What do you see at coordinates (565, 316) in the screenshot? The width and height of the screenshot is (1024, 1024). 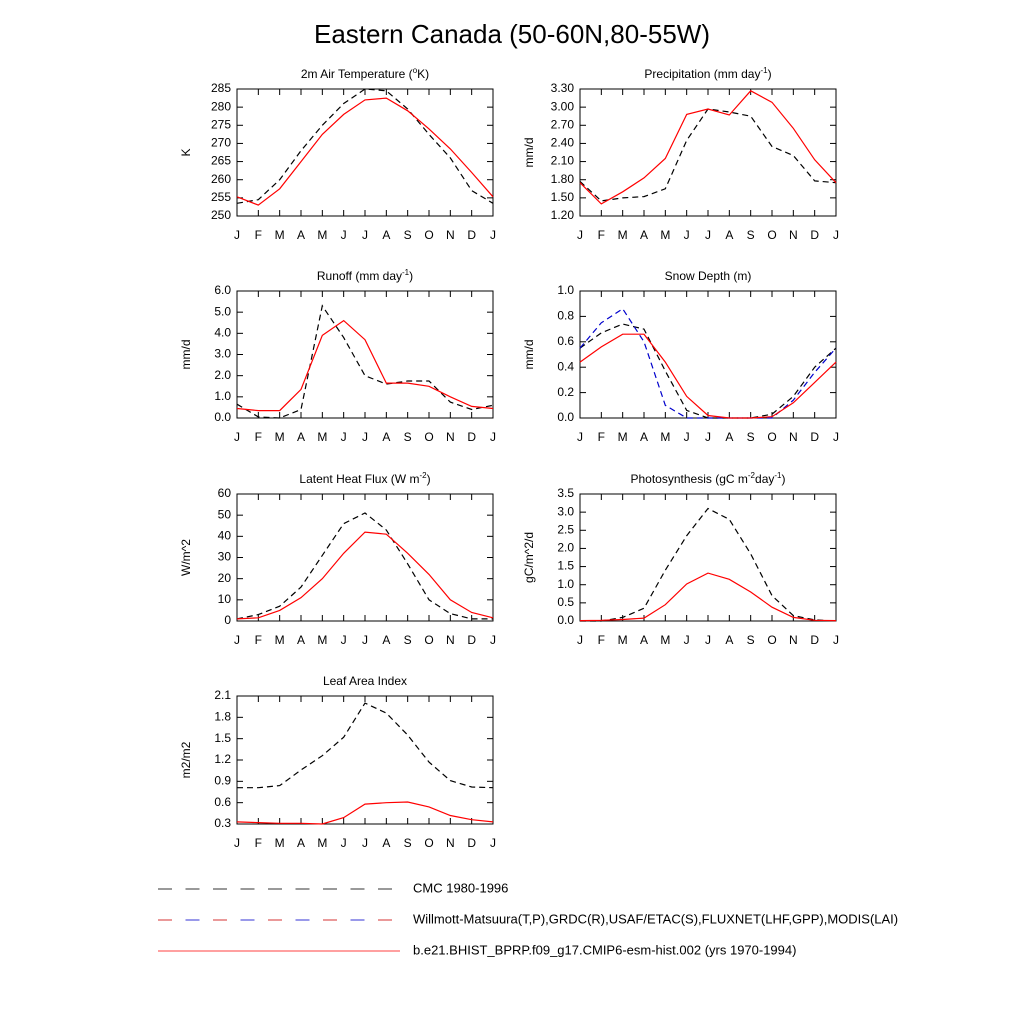 I see `y-tick-label: 0.8` at bounding box center [565, 316].